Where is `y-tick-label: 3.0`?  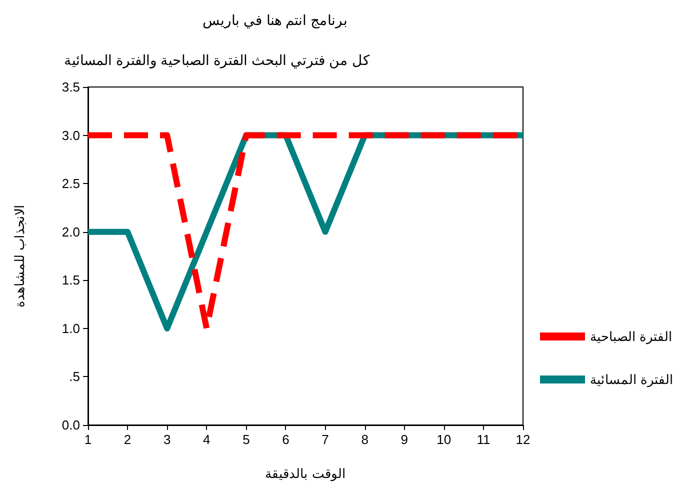
y-tick-label: 3.0 is located at coordinates (71, 135).